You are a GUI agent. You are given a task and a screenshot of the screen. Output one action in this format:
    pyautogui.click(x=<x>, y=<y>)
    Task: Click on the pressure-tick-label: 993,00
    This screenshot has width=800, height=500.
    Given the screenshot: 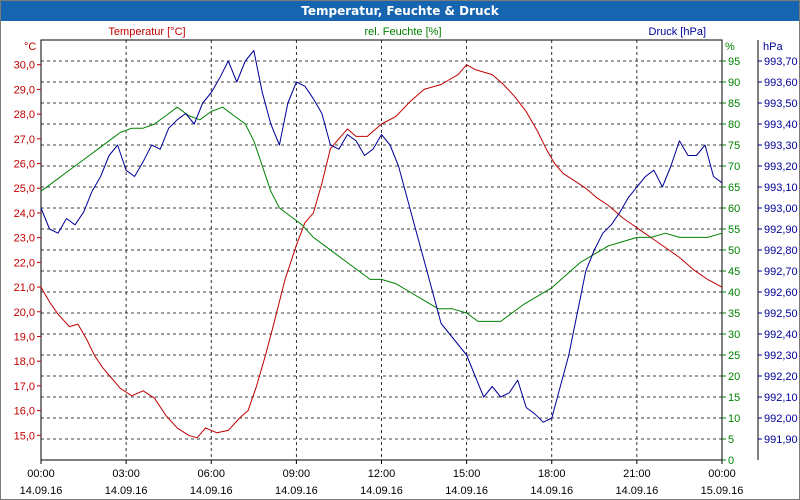 What is the action you would take?
    pyautogui.click(x=781, y=209)
    